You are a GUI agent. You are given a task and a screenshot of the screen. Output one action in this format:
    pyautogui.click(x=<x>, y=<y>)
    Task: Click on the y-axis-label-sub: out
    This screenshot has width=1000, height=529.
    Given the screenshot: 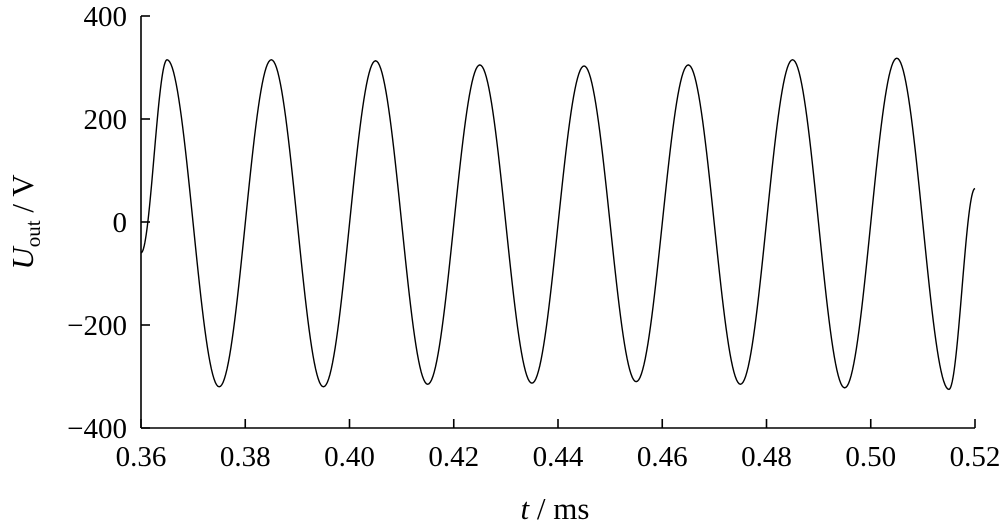 What is the action you would take?
    pyautogui.click(x=33, y=233)
    